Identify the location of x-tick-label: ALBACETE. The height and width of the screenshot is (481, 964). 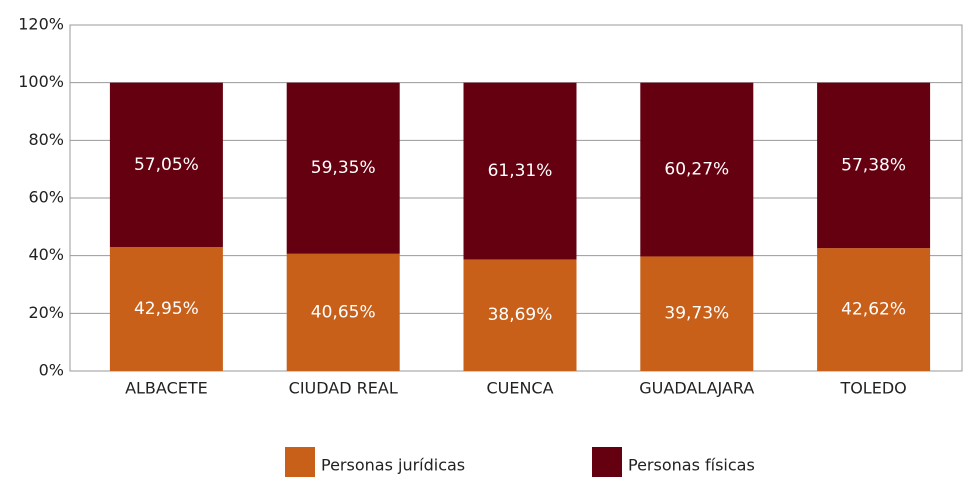
(166, 388).